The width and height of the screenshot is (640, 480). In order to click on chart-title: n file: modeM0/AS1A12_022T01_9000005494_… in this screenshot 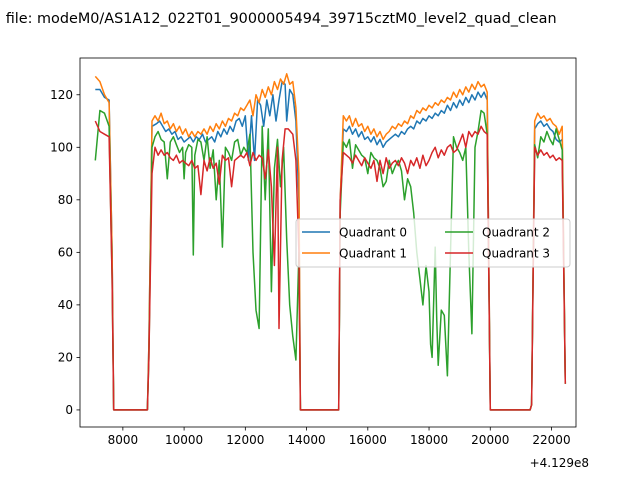, I will do `click(278, 19)`.